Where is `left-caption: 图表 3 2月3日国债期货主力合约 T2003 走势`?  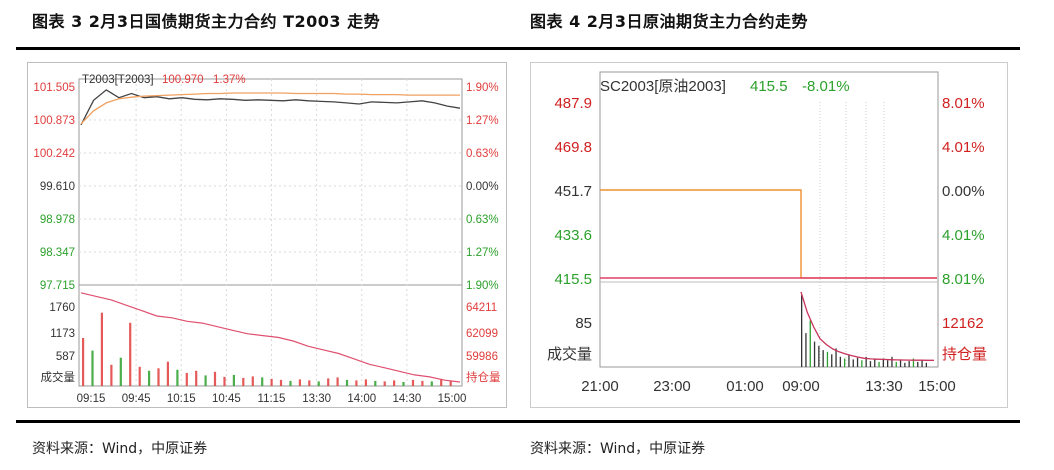
left-caption: 图表 3 2月3日国债期货主力合约 T2003 走势 is located at coordinates (206, 21).